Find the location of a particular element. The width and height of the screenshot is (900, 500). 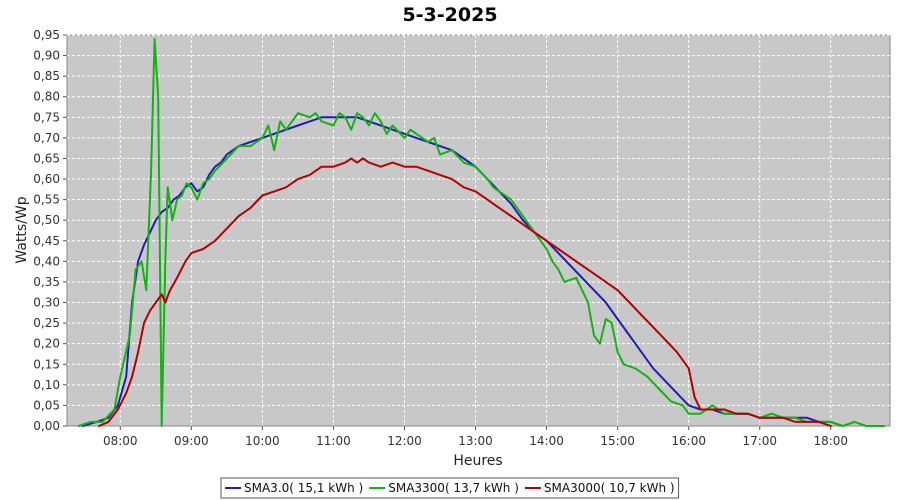

y-tick-label: 0,30 is located at coordinates (46, 303).